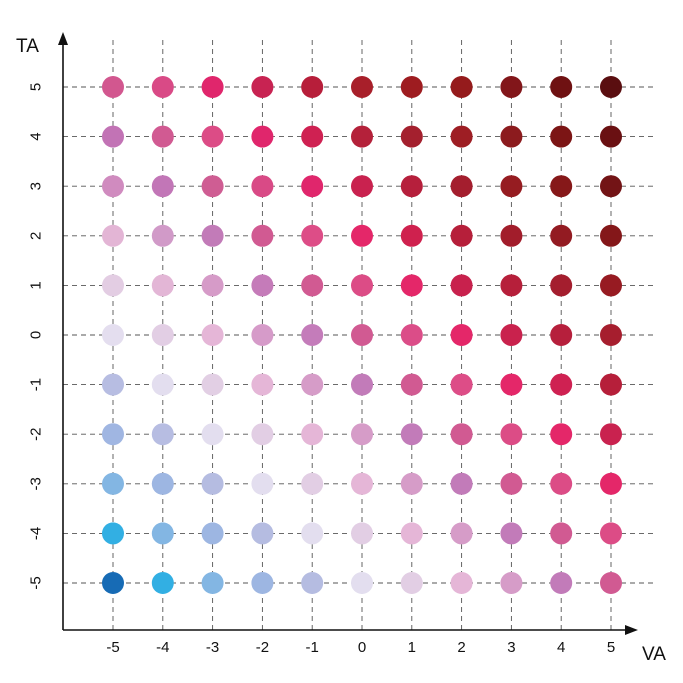 The height and width of the screenshot is (683, 683). I want to click on x-axis-arrow-icon, so click(631, 630).